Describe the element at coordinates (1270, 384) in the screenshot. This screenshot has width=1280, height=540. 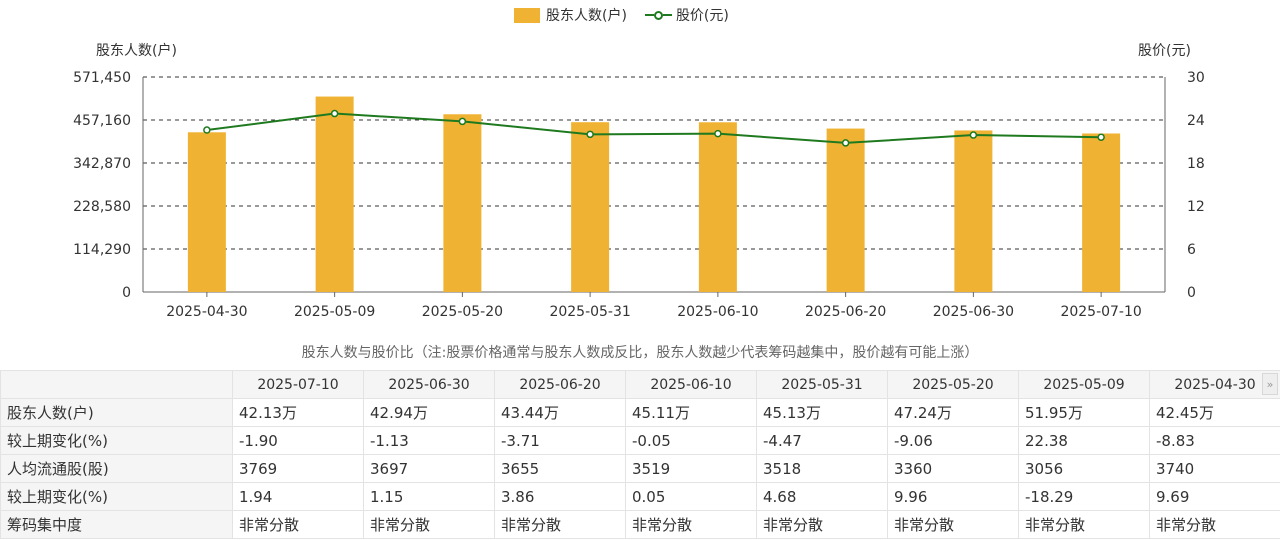
I see `double-chevron-right-icon: »` at that location.